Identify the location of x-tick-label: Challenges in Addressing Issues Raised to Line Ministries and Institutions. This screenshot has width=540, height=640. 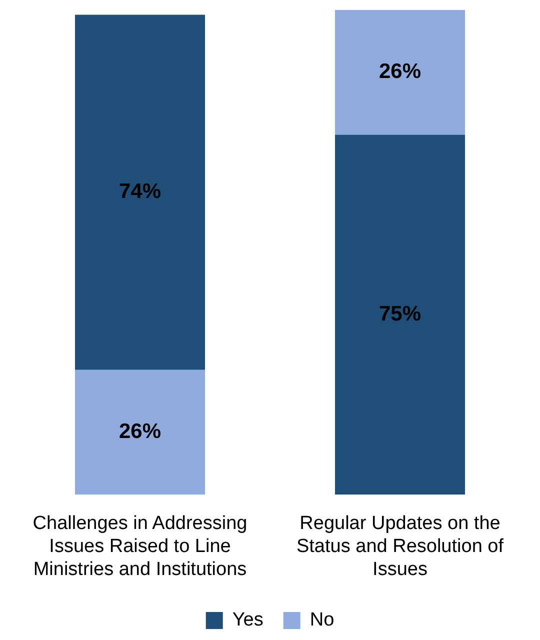
(140, 546).